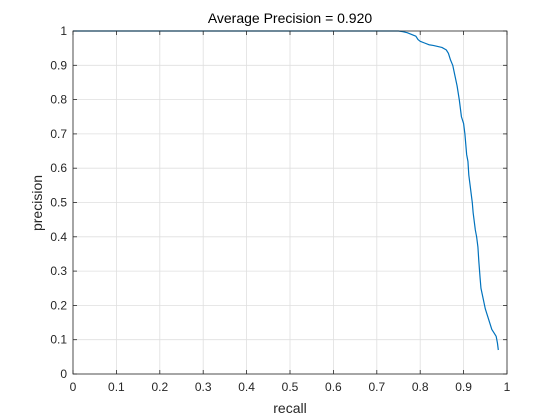 The height and width of the screenshot is (420, 560). I want to click on y-tick-label: 0.9, so click(58, 65).